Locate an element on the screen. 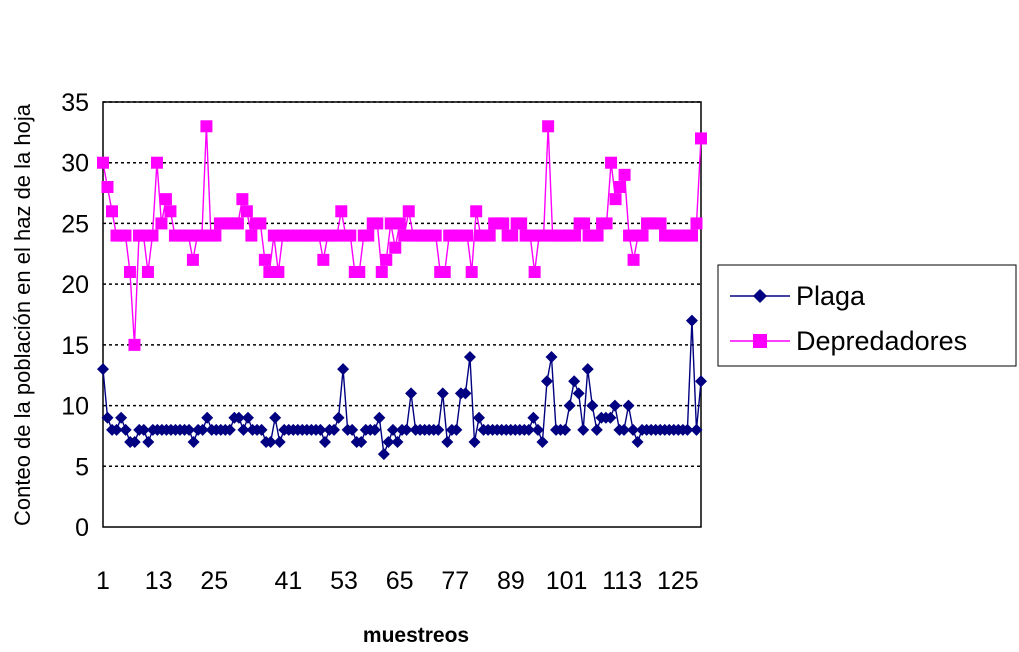  y-tick-label: 15 is located at coordinates (75, 346).